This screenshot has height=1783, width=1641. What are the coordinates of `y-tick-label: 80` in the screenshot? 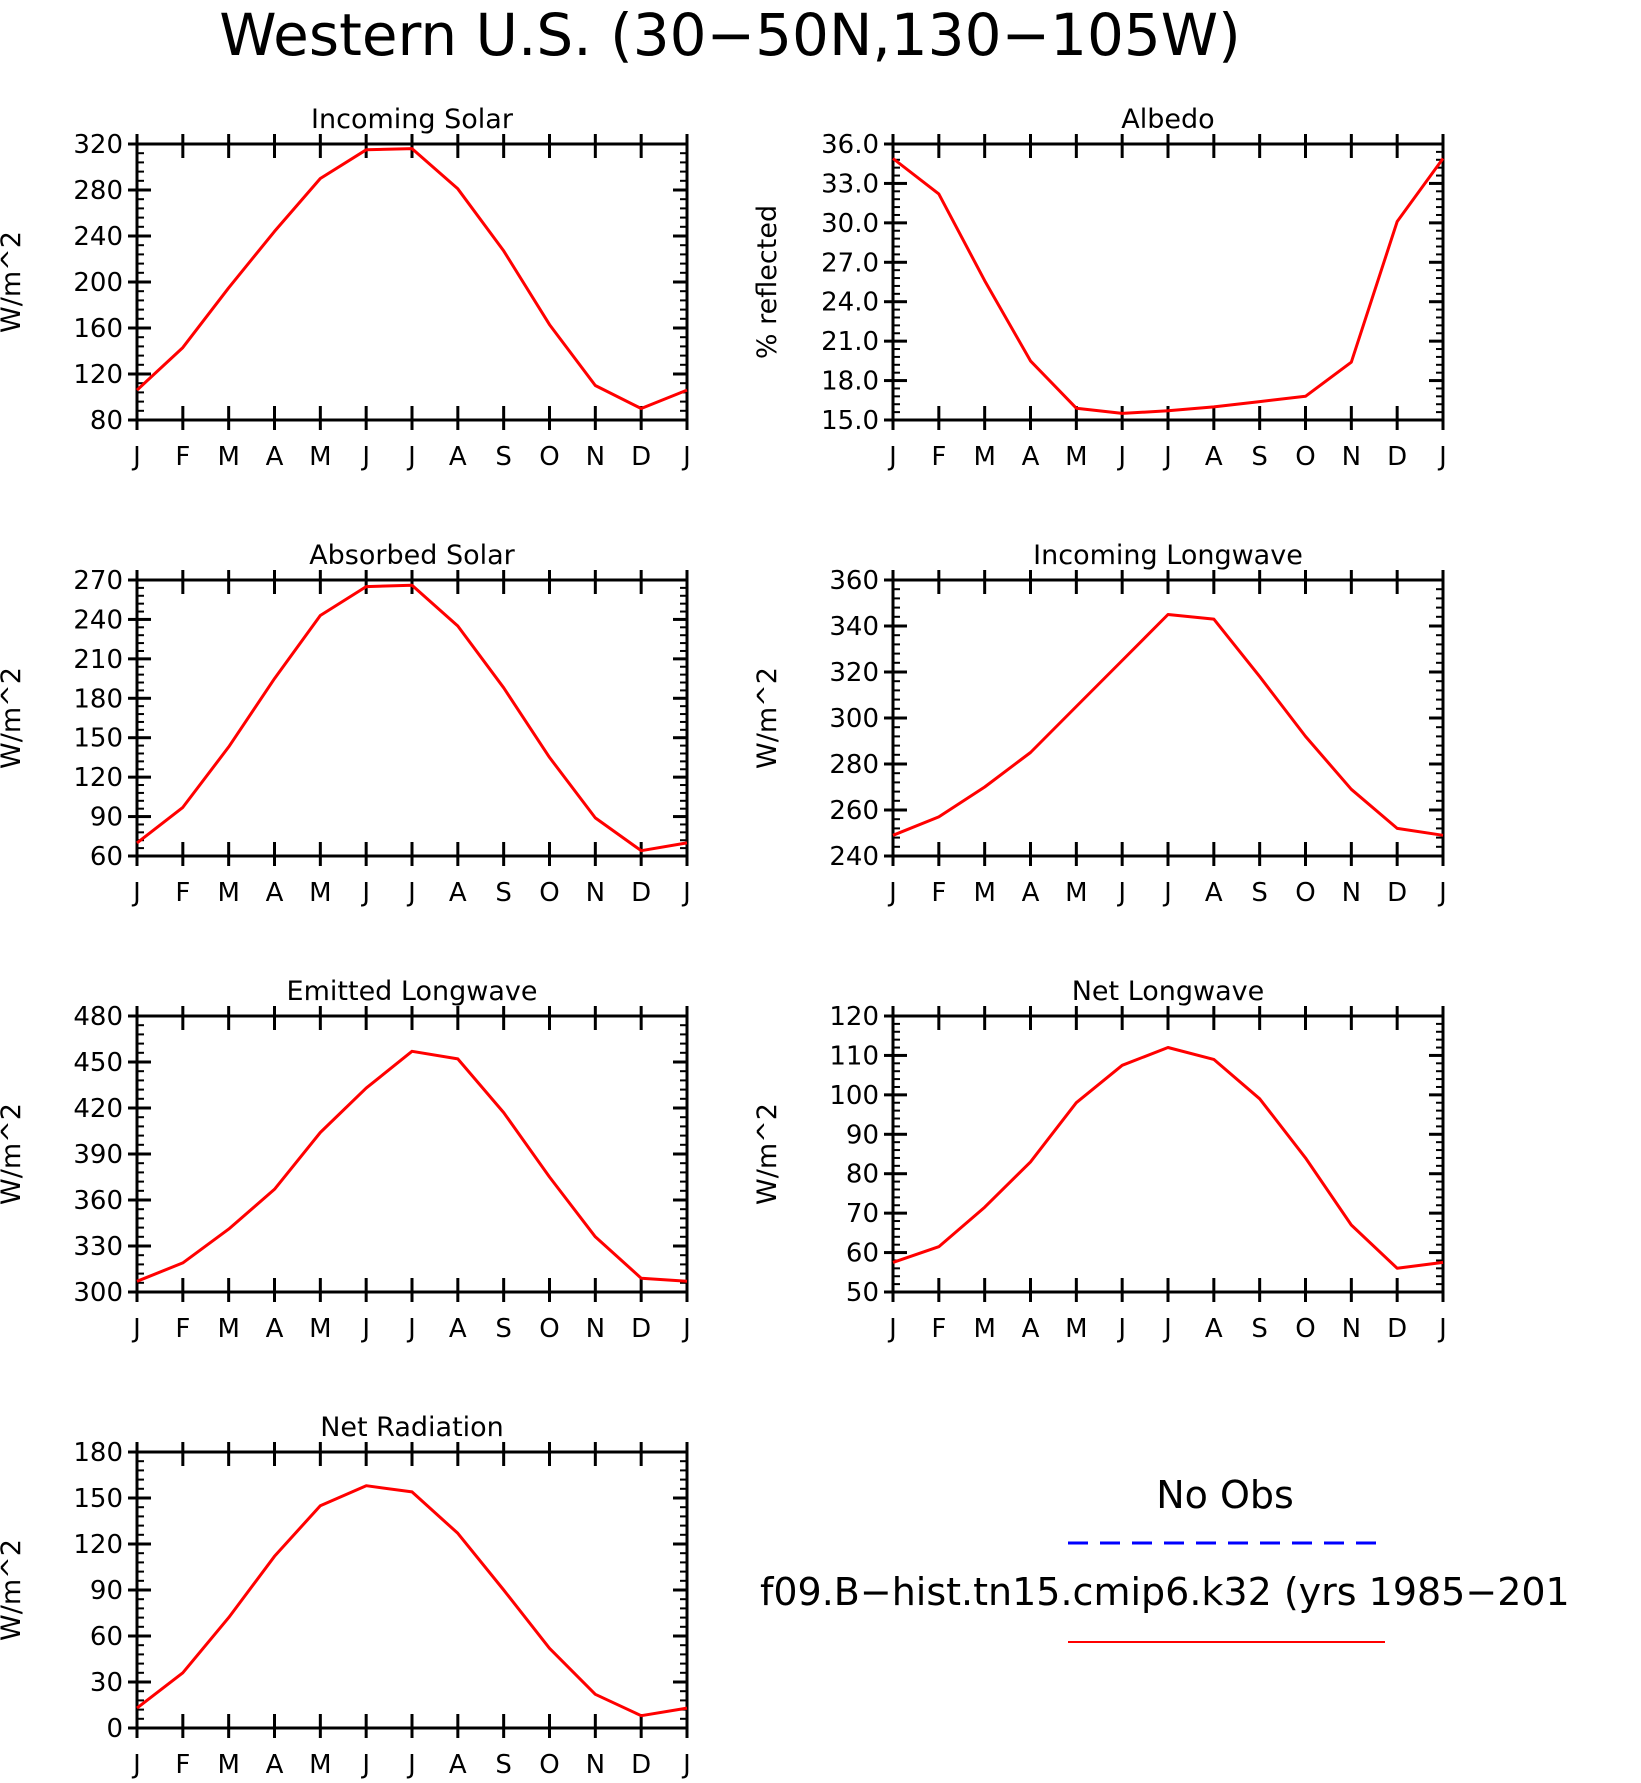 It's located at (106, 421).